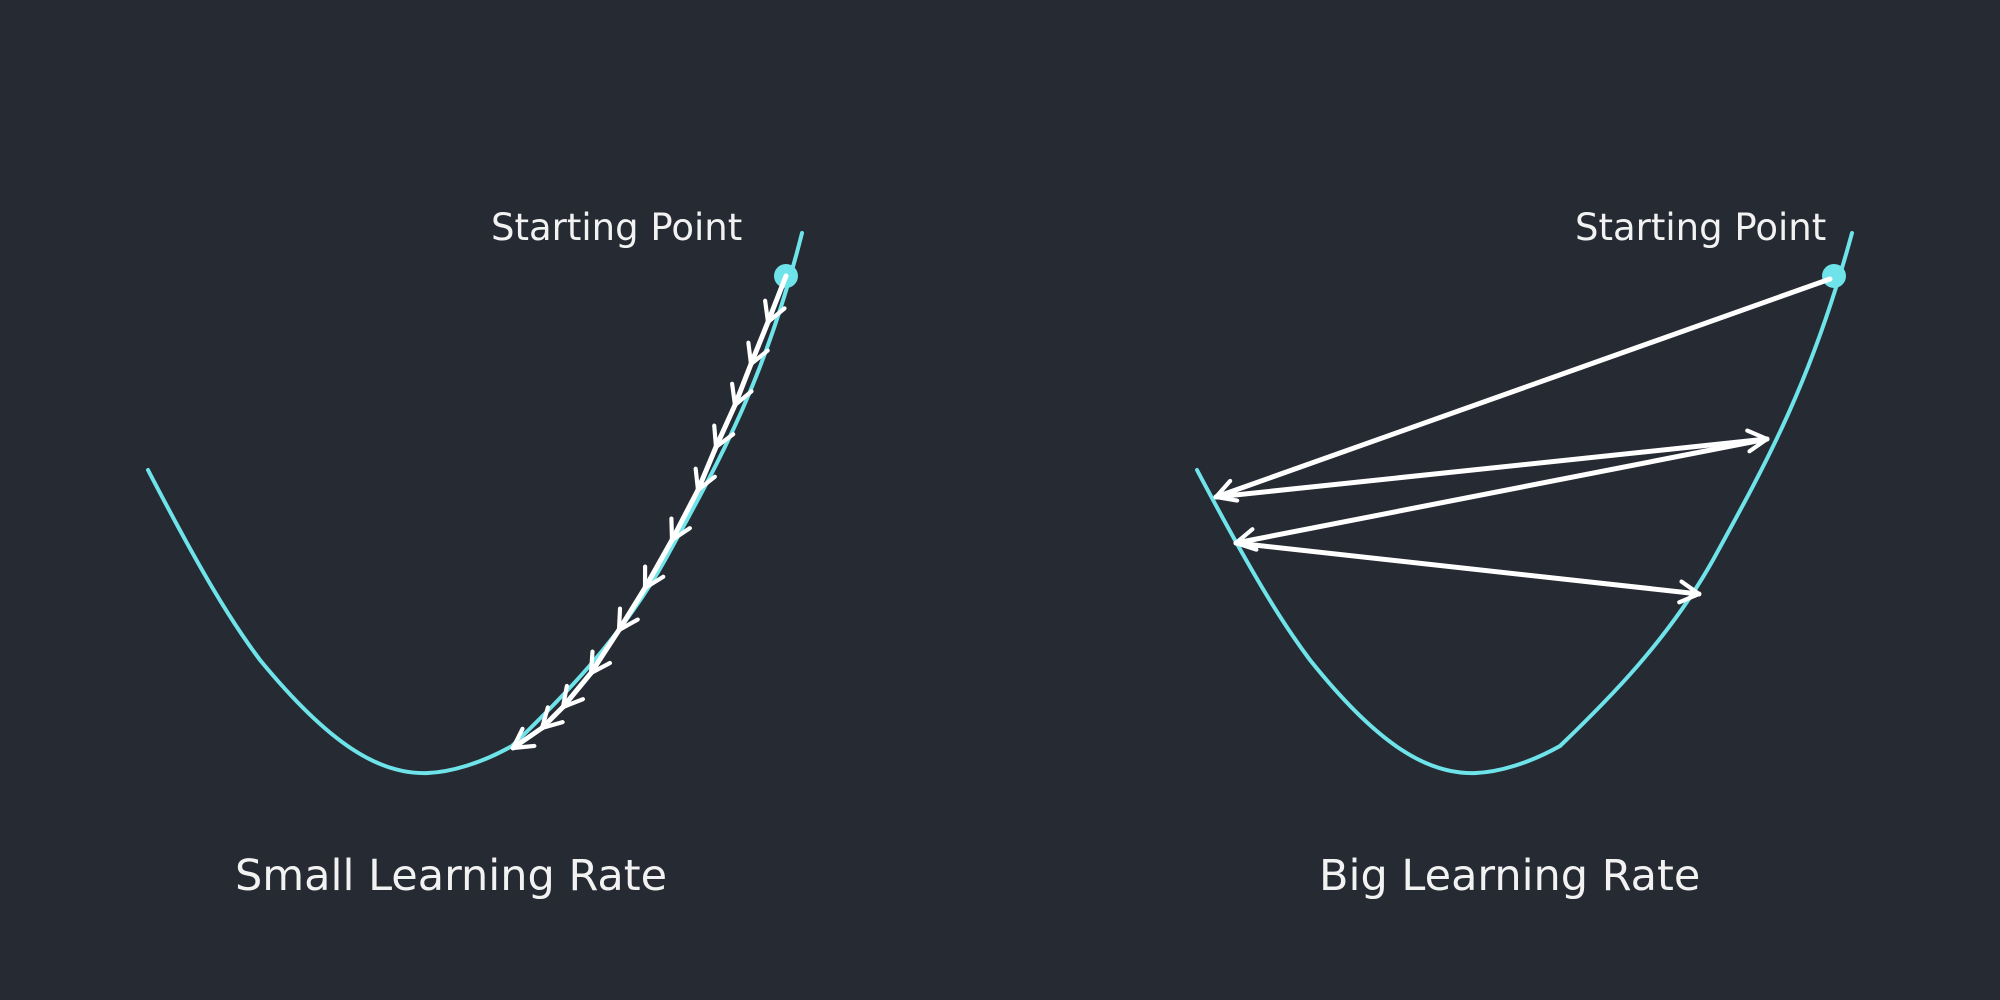 The width and height of the screenshot is (2000, 1000). Describe the element at coordinates (1834, 276) in the screenshot. I see `starting-point-marker-right` at that location.